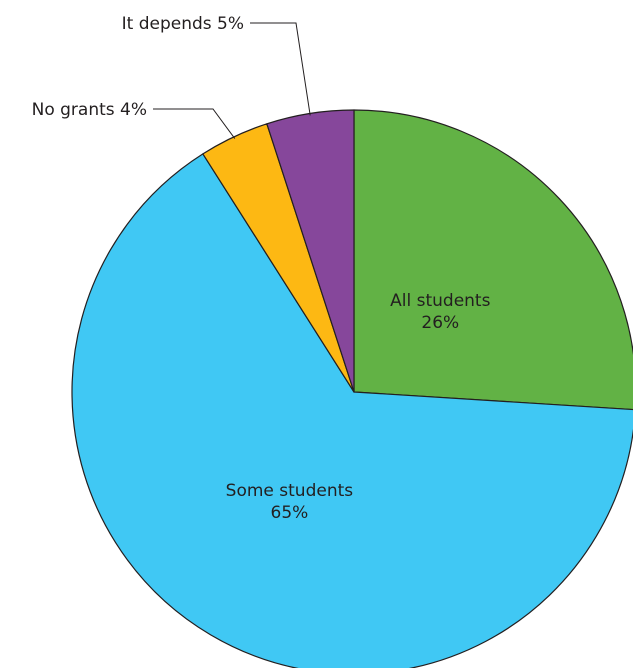 Image resolution: width=633 pixels, height=672 pixels. What do you see at coordinates (194, 123) in the screenshot?
I see `slice-label-no-grants-leader` at bounding box center [194, 123].